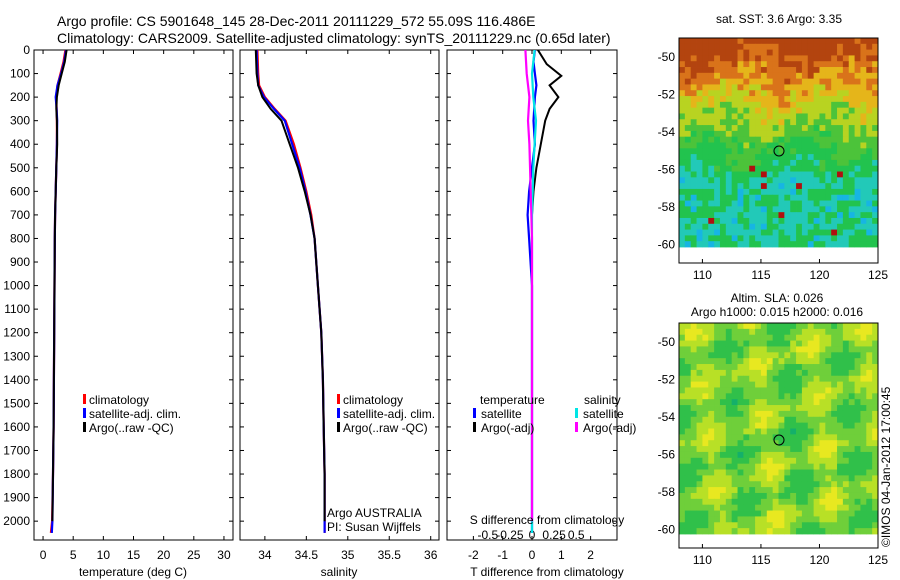 The width and height of the screenshot is (900, 580). What do you see at coordinates (779, 19) in the screenshot?
I see `sst-map-title: sat. SST: 3.6 Argo: 3.35` at bounding box center [779, 19].